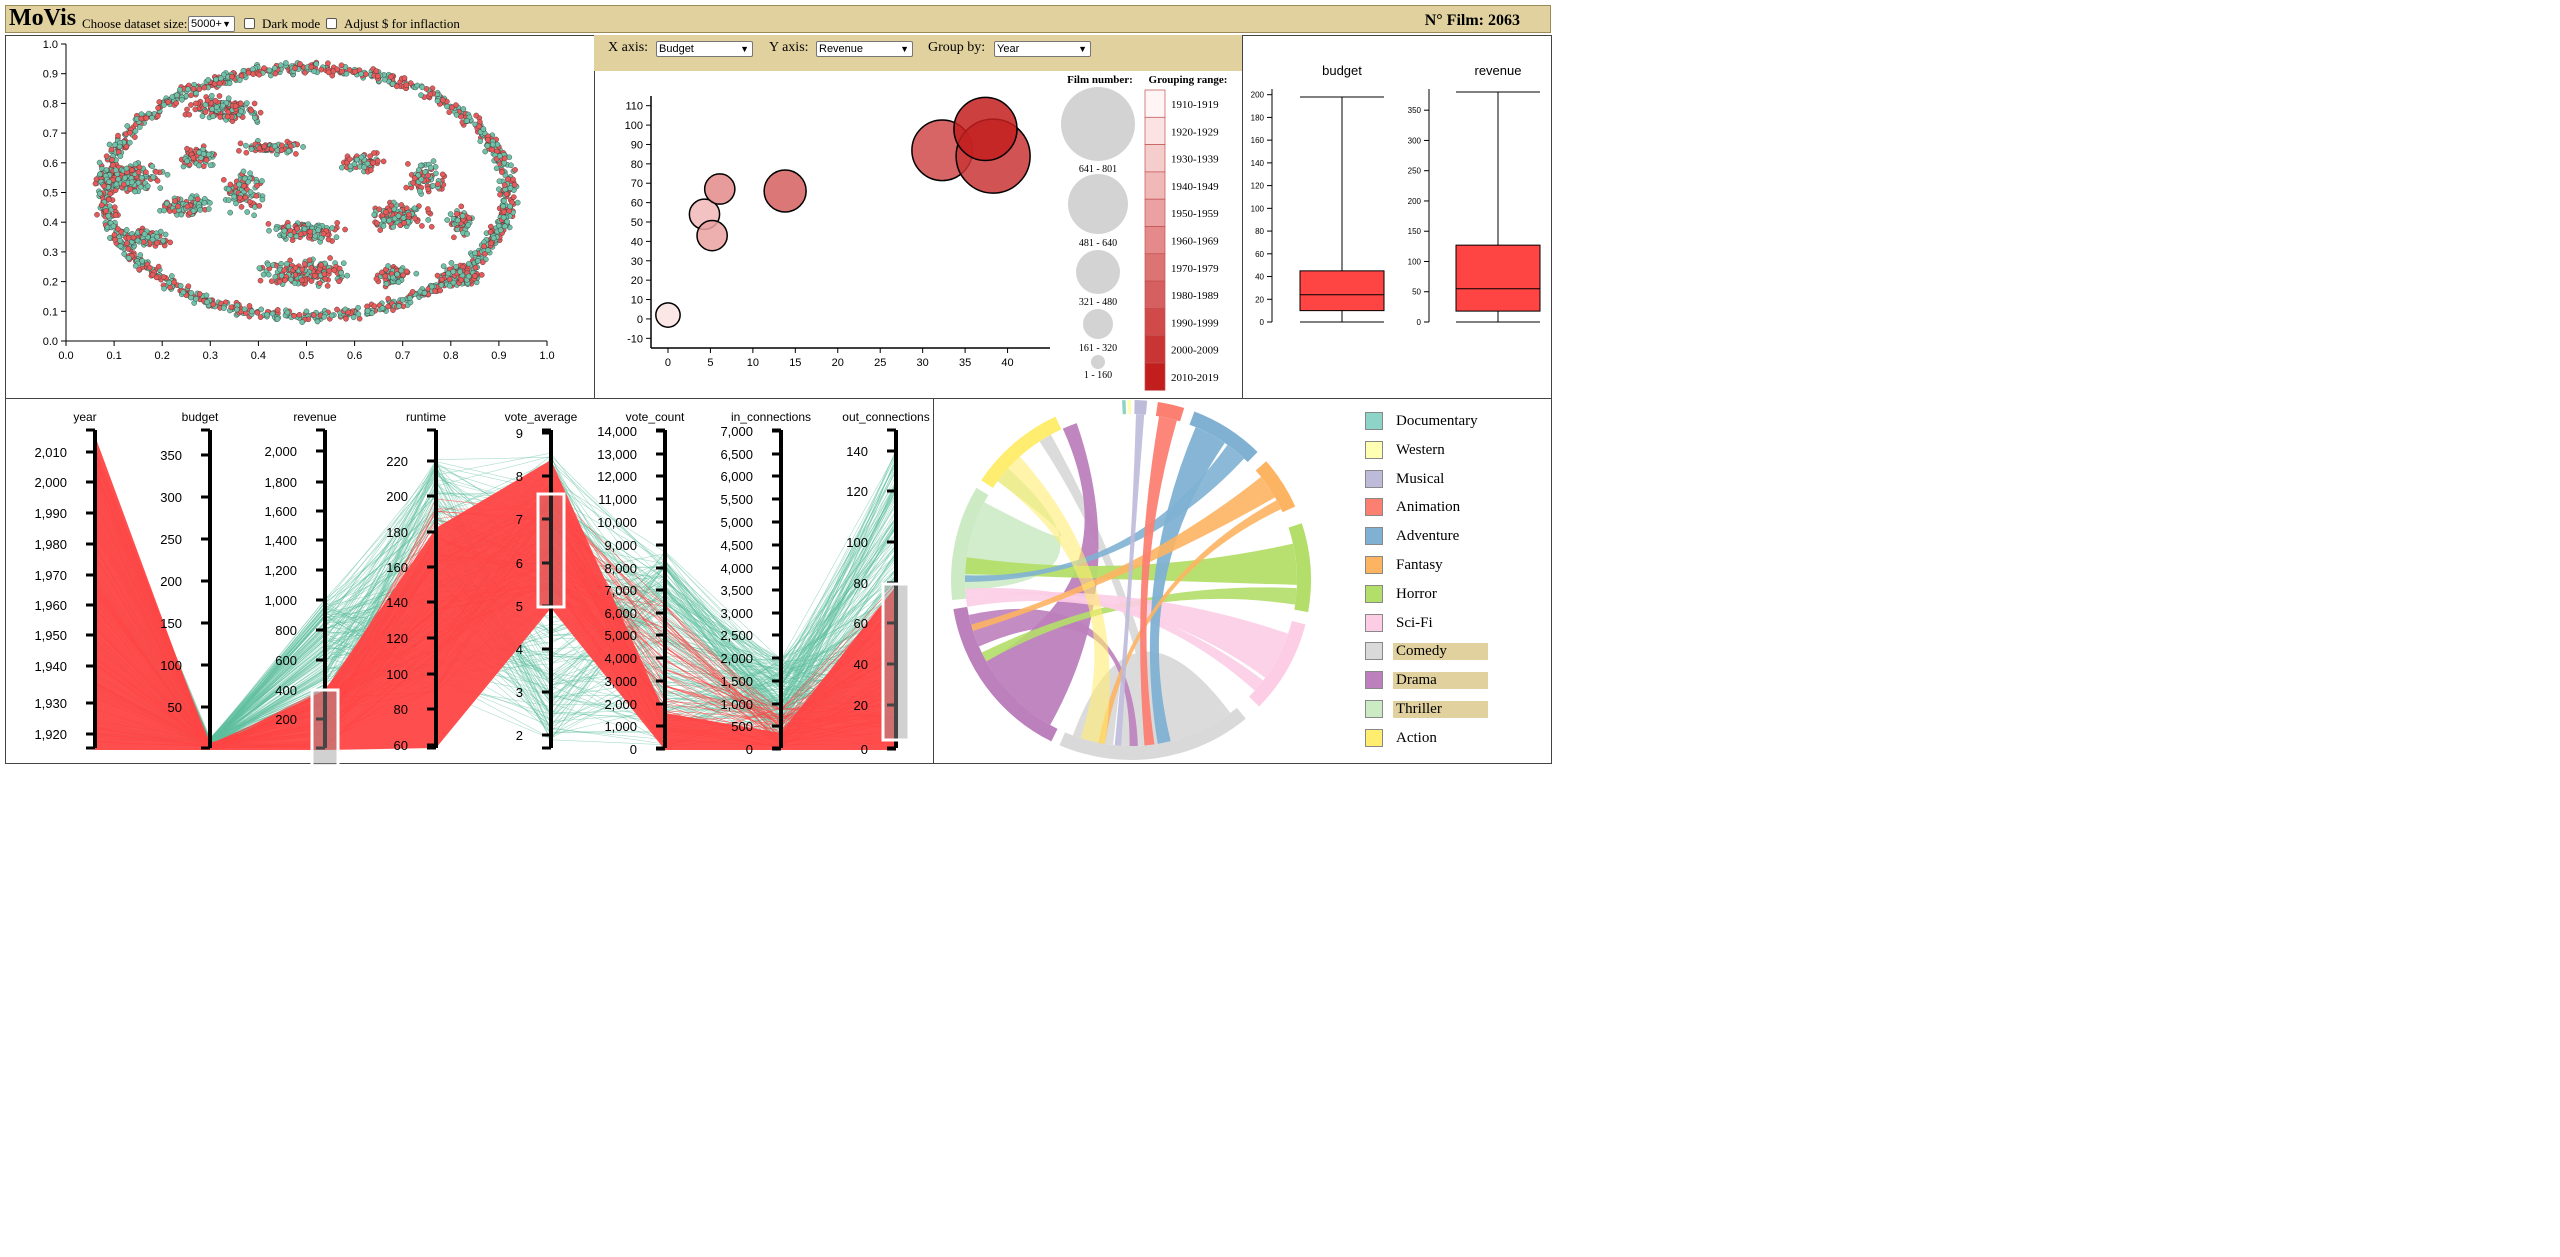  I want to click on chord-group-arc, so click(1141, 407).